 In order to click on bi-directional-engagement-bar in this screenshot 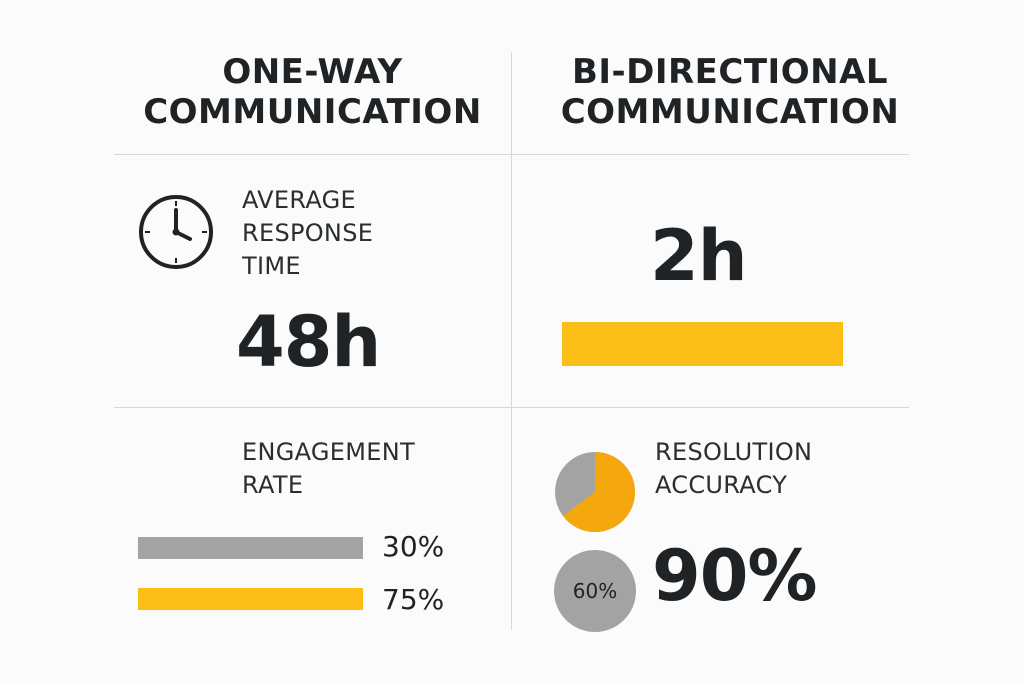, I will do `click(250, 599)`.